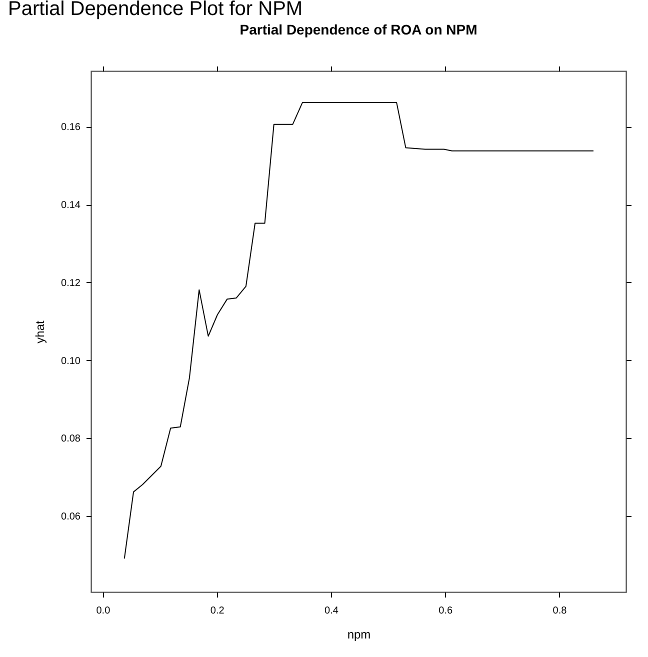 This screenshot has height=657, width=648. I want to click on chart-title: Partial Dependence of ROA on NPM, so click(359, 30).